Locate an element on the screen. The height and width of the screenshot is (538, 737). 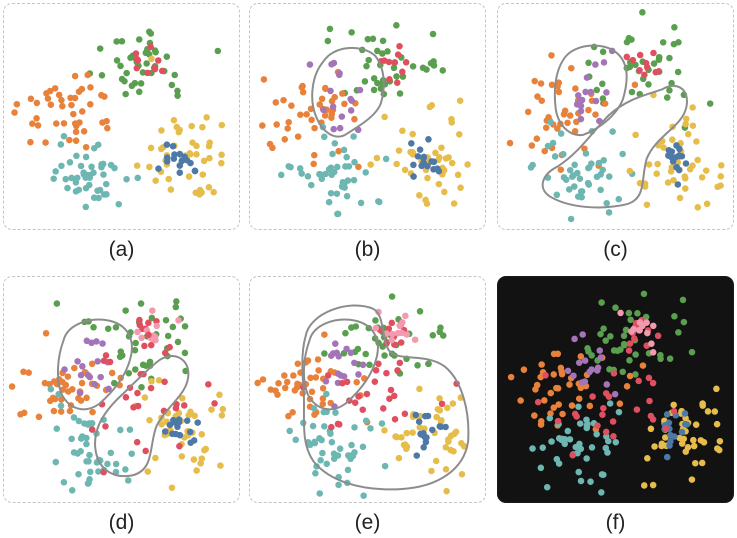
scatter-panel-b is located at coordinates (367, 116).